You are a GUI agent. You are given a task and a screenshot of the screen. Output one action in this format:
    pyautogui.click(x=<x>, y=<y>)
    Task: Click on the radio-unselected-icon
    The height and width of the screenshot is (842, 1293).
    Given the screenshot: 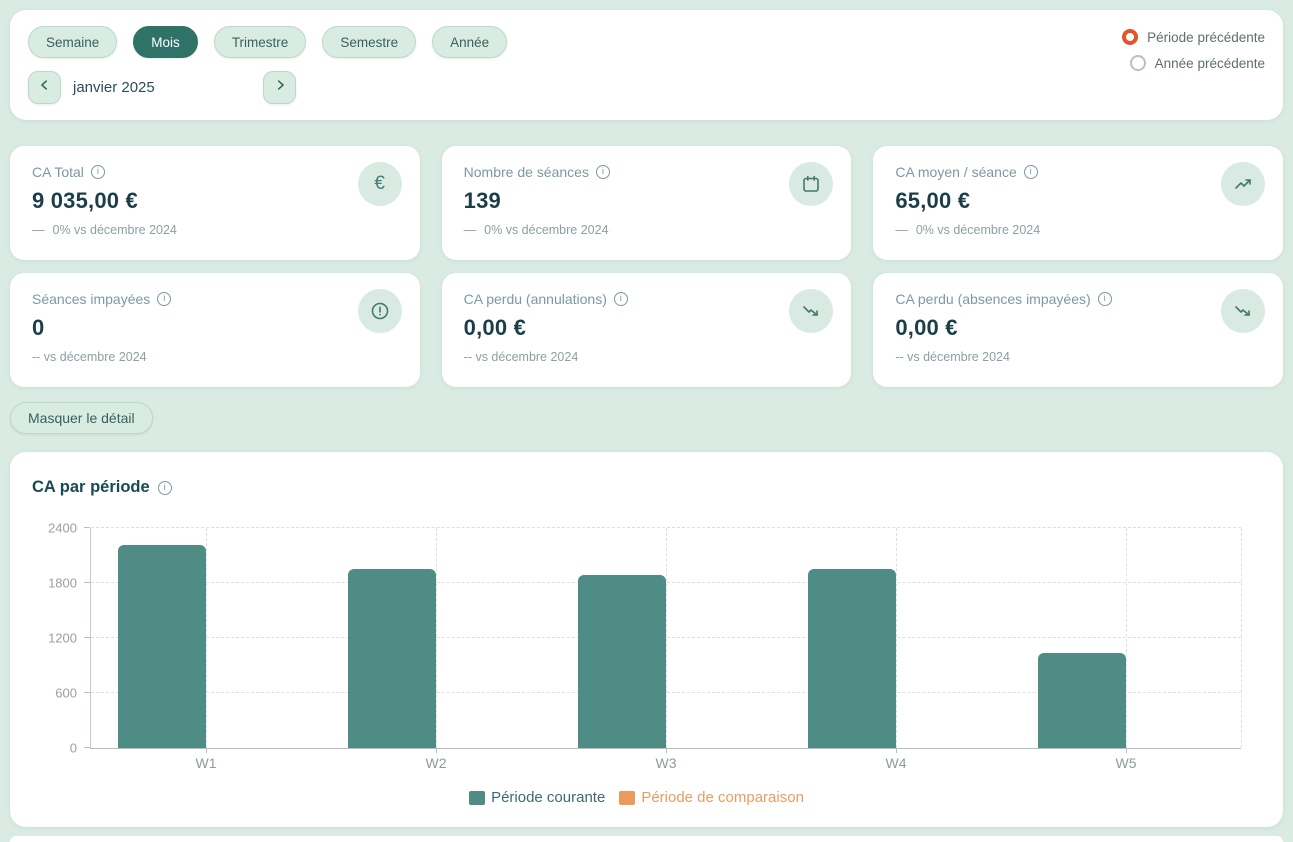 What is the action you would take?
    pyautogui.click(x=1137, y=63)
    